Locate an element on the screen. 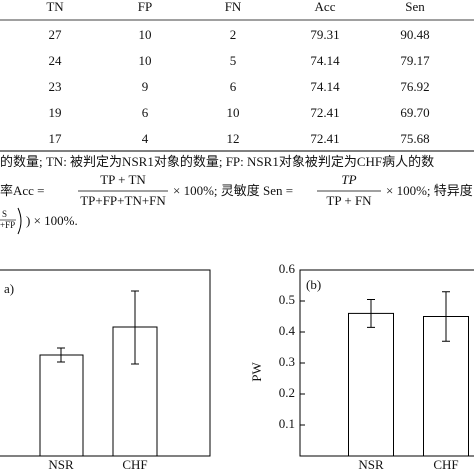 Image resolution: width=474 pixels, height=474 pixels. table-cell: 2 is located at coordinates (233, 34).